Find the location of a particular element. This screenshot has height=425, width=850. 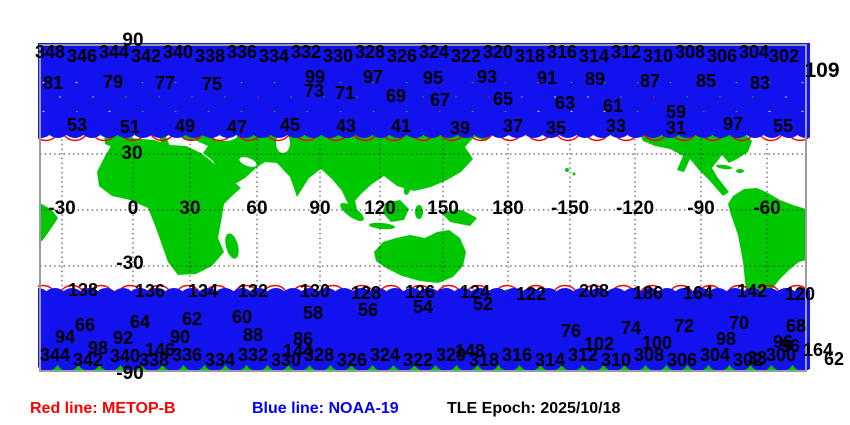

orbit-number-label: 60 is located at coordinates (242, 317).